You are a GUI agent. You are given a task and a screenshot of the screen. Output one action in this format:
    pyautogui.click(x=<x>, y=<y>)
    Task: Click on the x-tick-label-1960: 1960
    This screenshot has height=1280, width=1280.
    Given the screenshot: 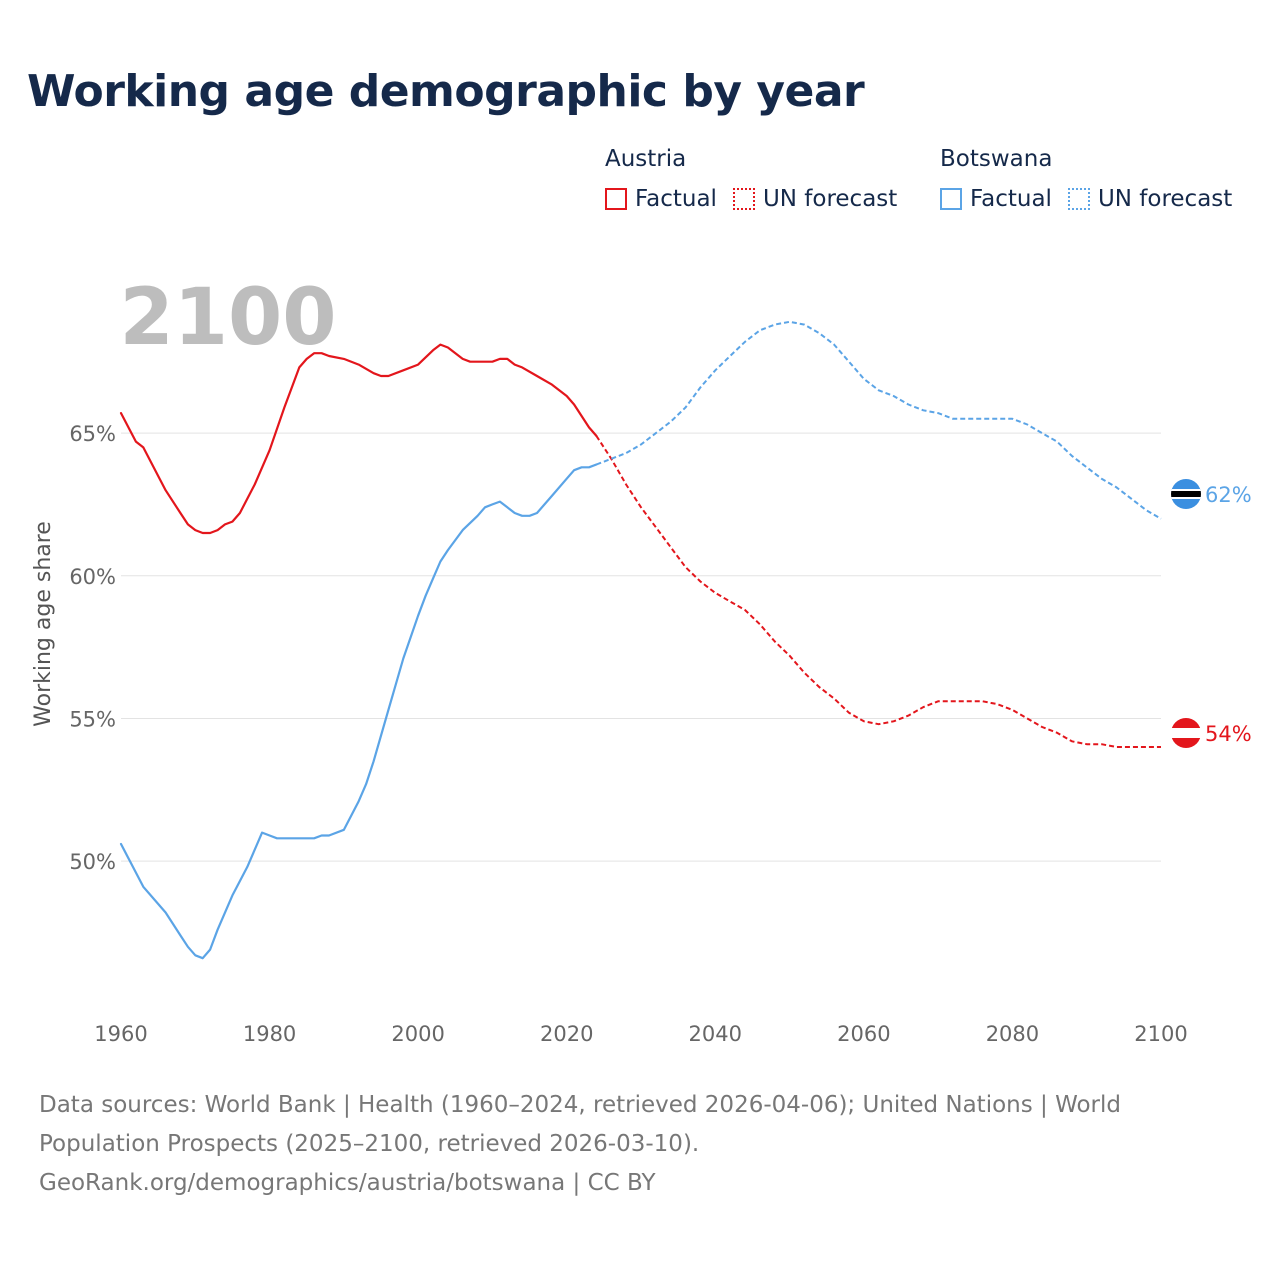 What is the action you would take?
    pyautogui.click(x=120, y=1034)
    